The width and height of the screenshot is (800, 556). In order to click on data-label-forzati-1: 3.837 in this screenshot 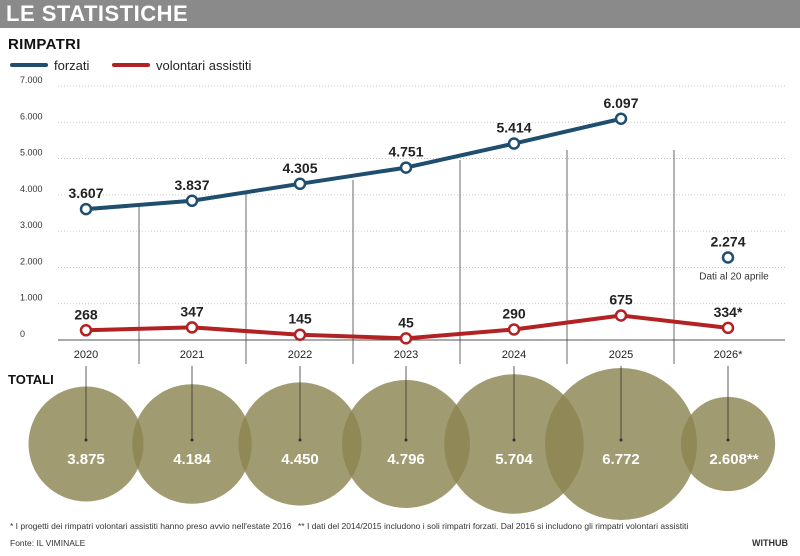, I will do `click(191, 185)`.